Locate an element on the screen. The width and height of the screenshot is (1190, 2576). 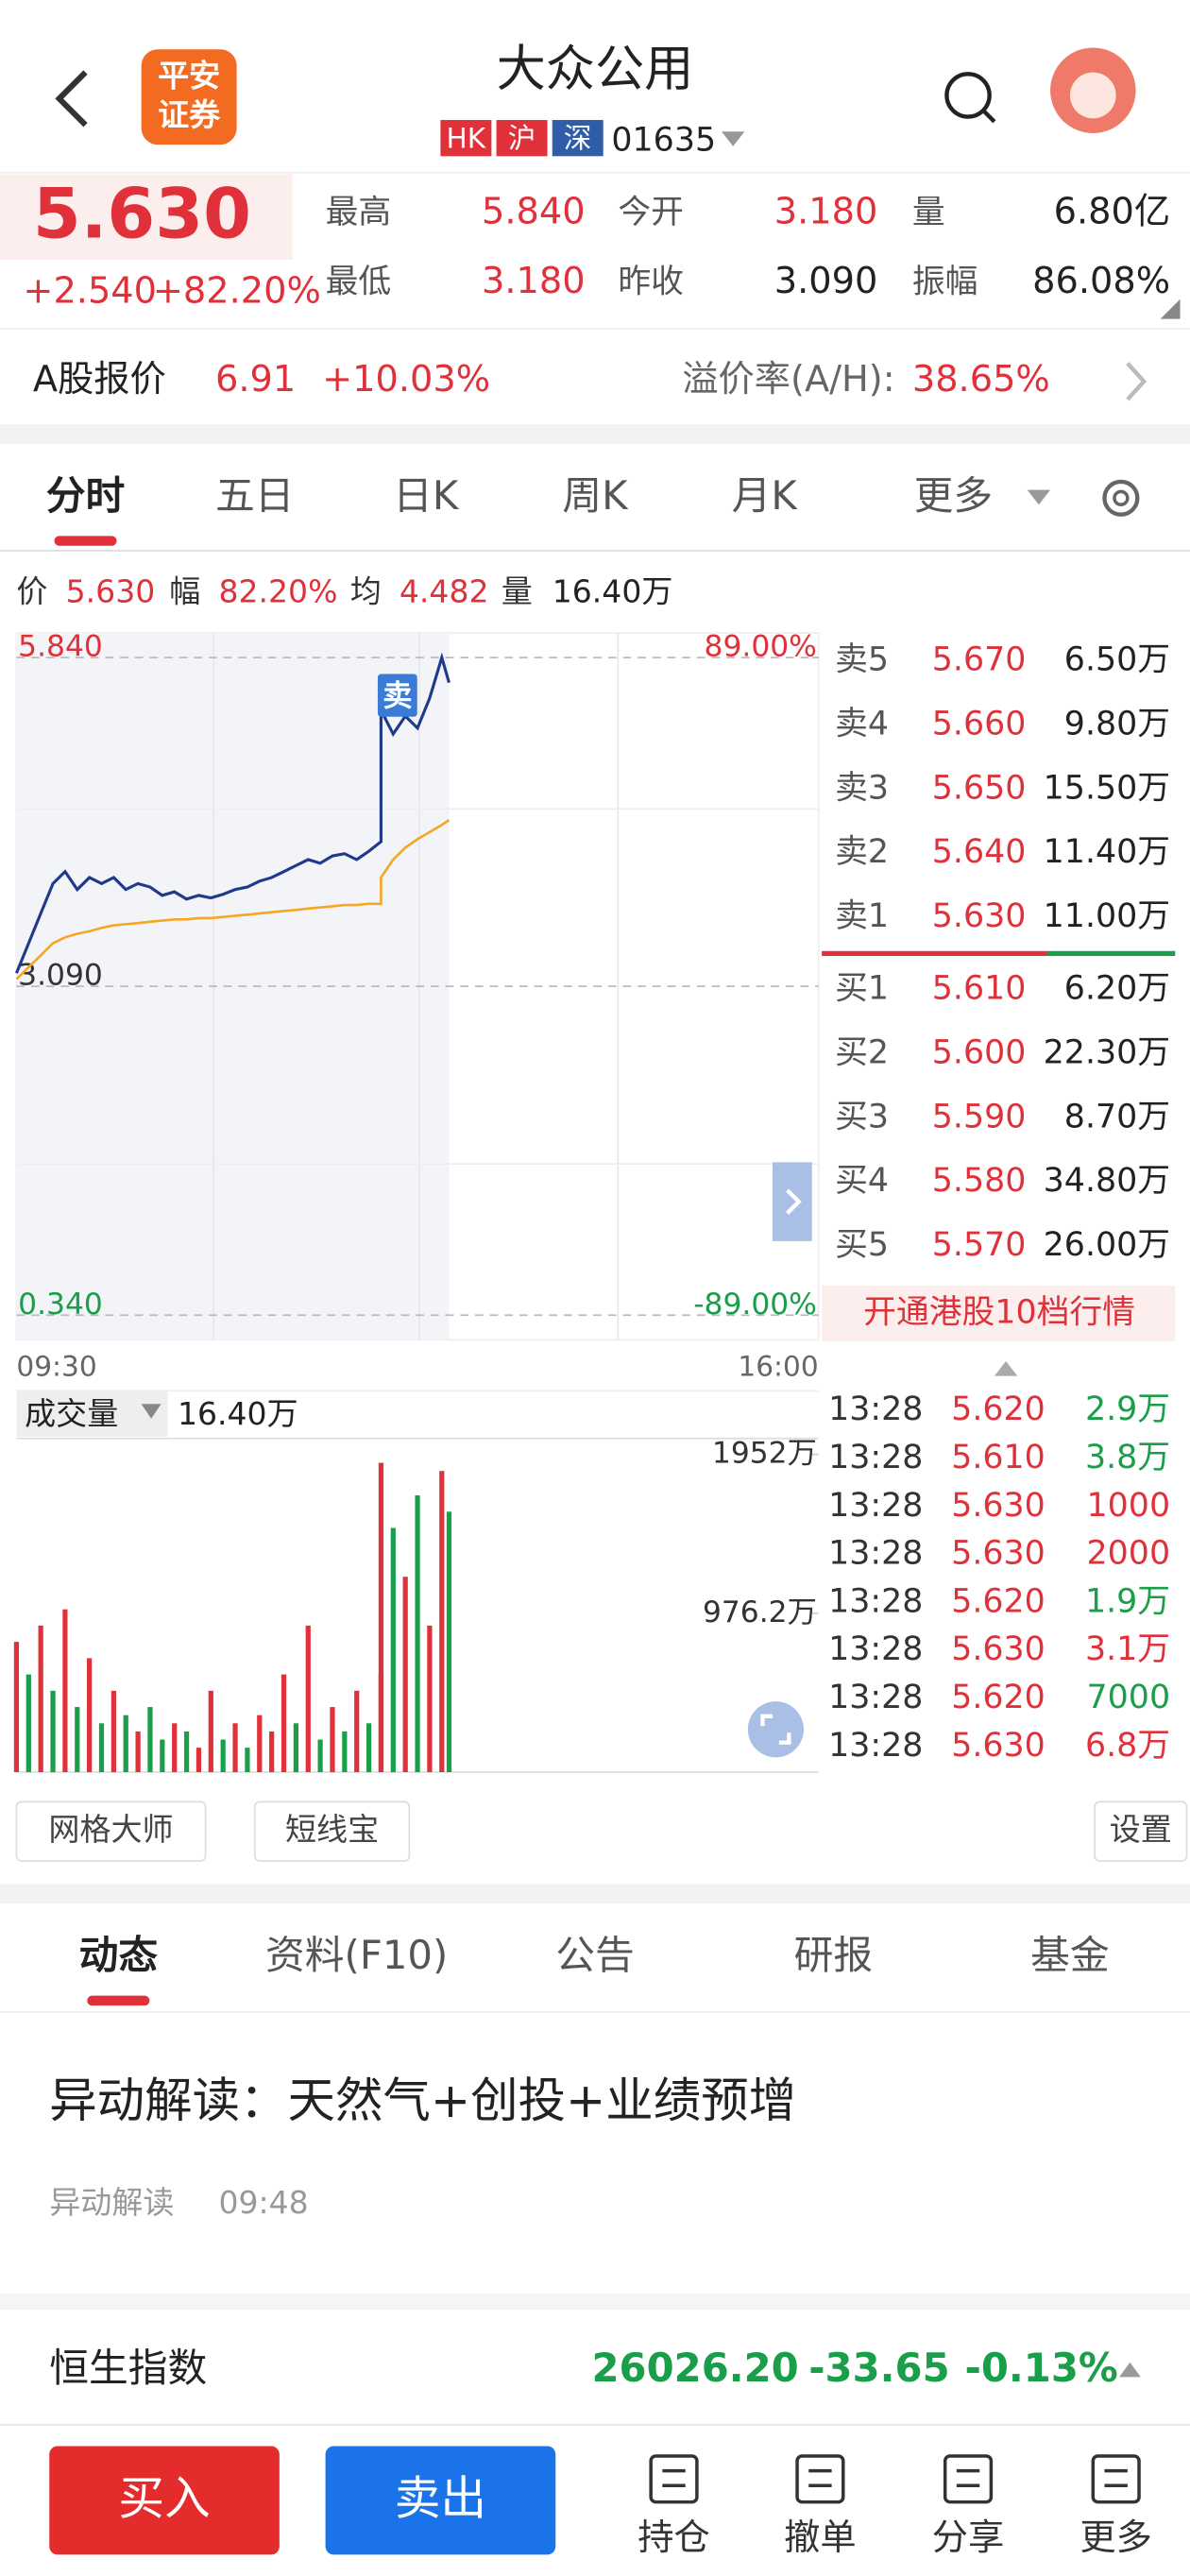
book-price: 5.600 is located at coordinates (980, 1053).